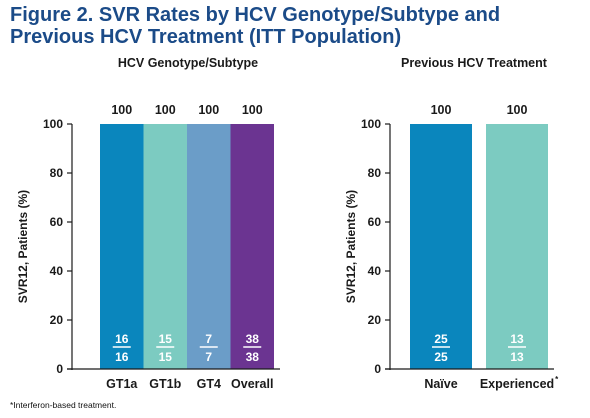  I want to click on footnote: *Interferon-based treatment., so click(63, 405).